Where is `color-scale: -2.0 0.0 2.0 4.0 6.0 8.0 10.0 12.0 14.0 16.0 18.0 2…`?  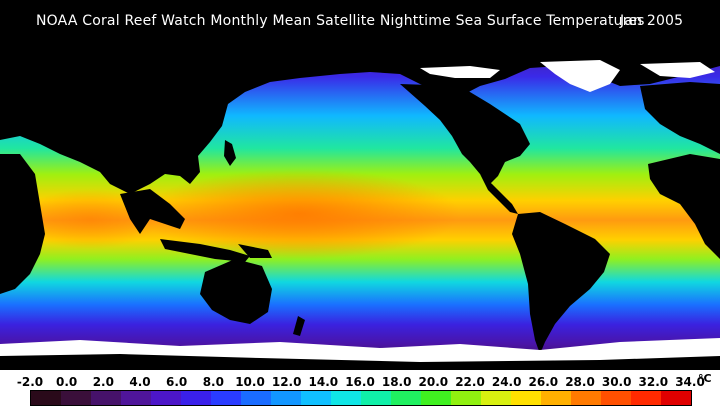
color-scale: -2.0 0.0 2.0 4.0 6.0 8.0 10.0 12.0 14.0 16.0 18.0 2… is located at coordinates (360, 390).